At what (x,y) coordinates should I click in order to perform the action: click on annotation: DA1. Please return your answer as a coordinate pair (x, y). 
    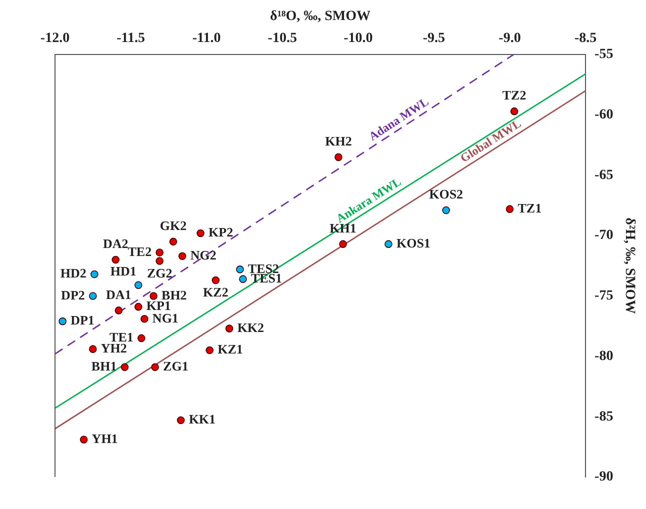
    Looking at the image, I should click on (119, 294).